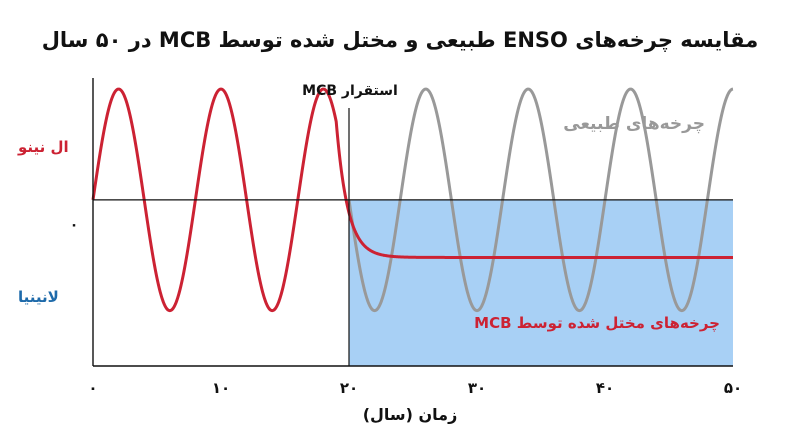 The image size is (800, 447). What do you see at coordinates (74, 225) in the screenshot?
I see `y-zero-label: ۰` at bounding box center [74, 225].